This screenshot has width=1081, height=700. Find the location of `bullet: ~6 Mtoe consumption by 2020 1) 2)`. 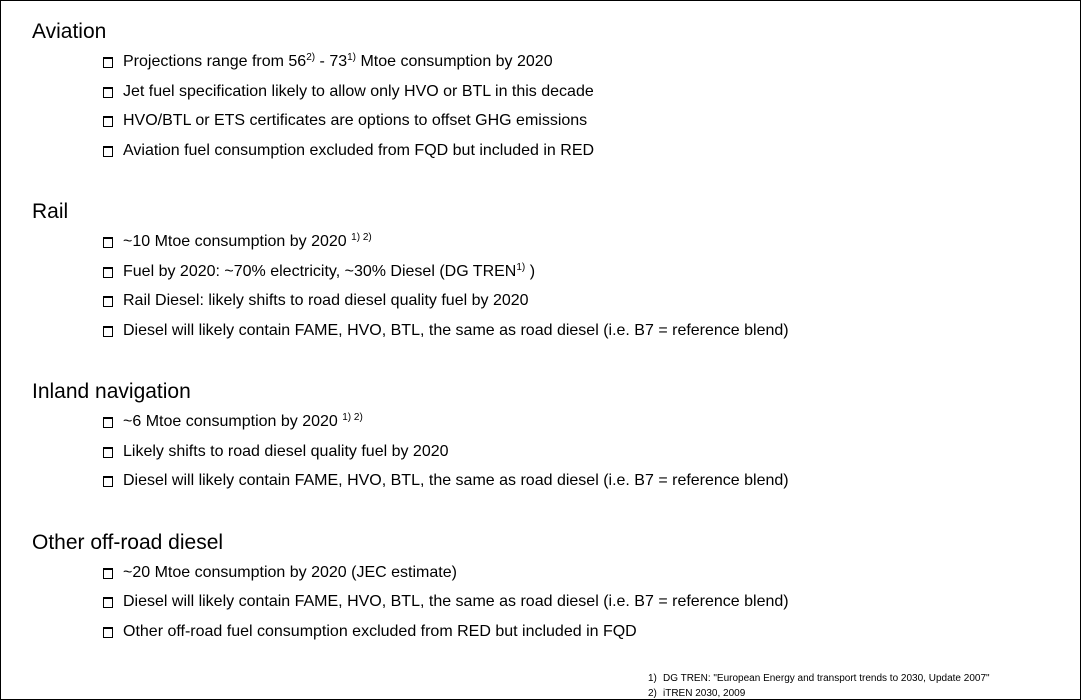

bullet: ~6 Mtoe consumption by 2020 1) 2) is located at coordinates (540, 422).